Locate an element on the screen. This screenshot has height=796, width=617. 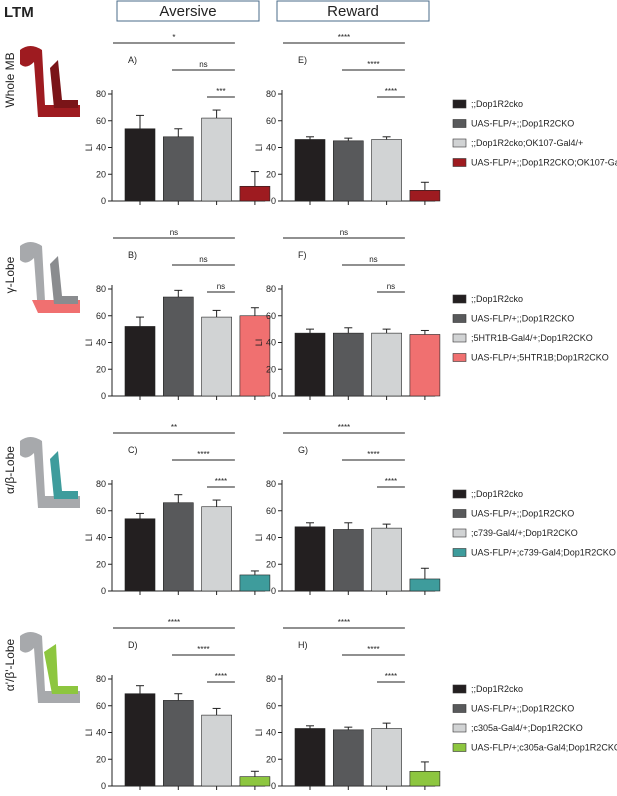
column-title: Reward is located at coordinates (353, 11).